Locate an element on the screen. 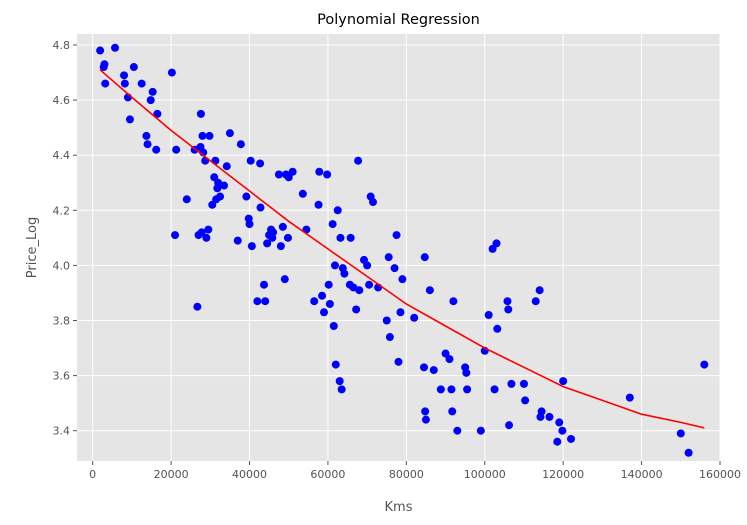 This screenshot has height=525, width=747. x-tick-label: 40000 is located at coordinates (249, 474).